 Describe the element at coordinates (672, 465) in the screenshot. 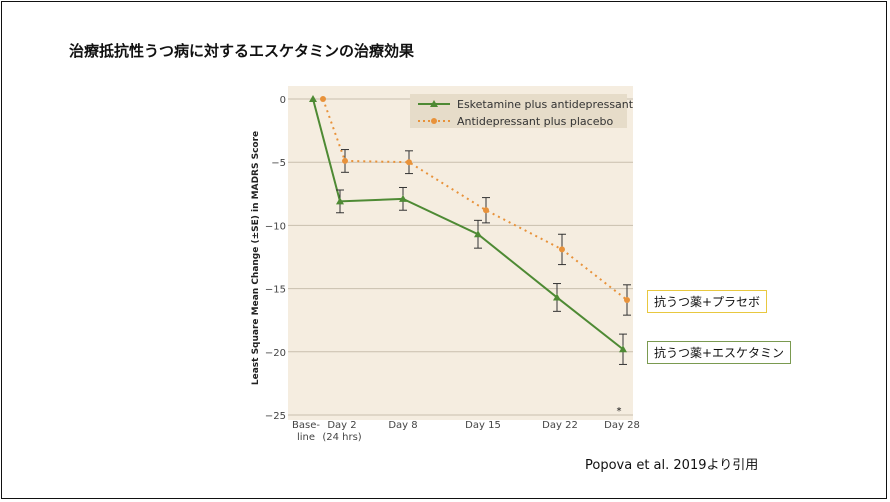

I see `citation: Popova et al. 2019より引用` at that location.